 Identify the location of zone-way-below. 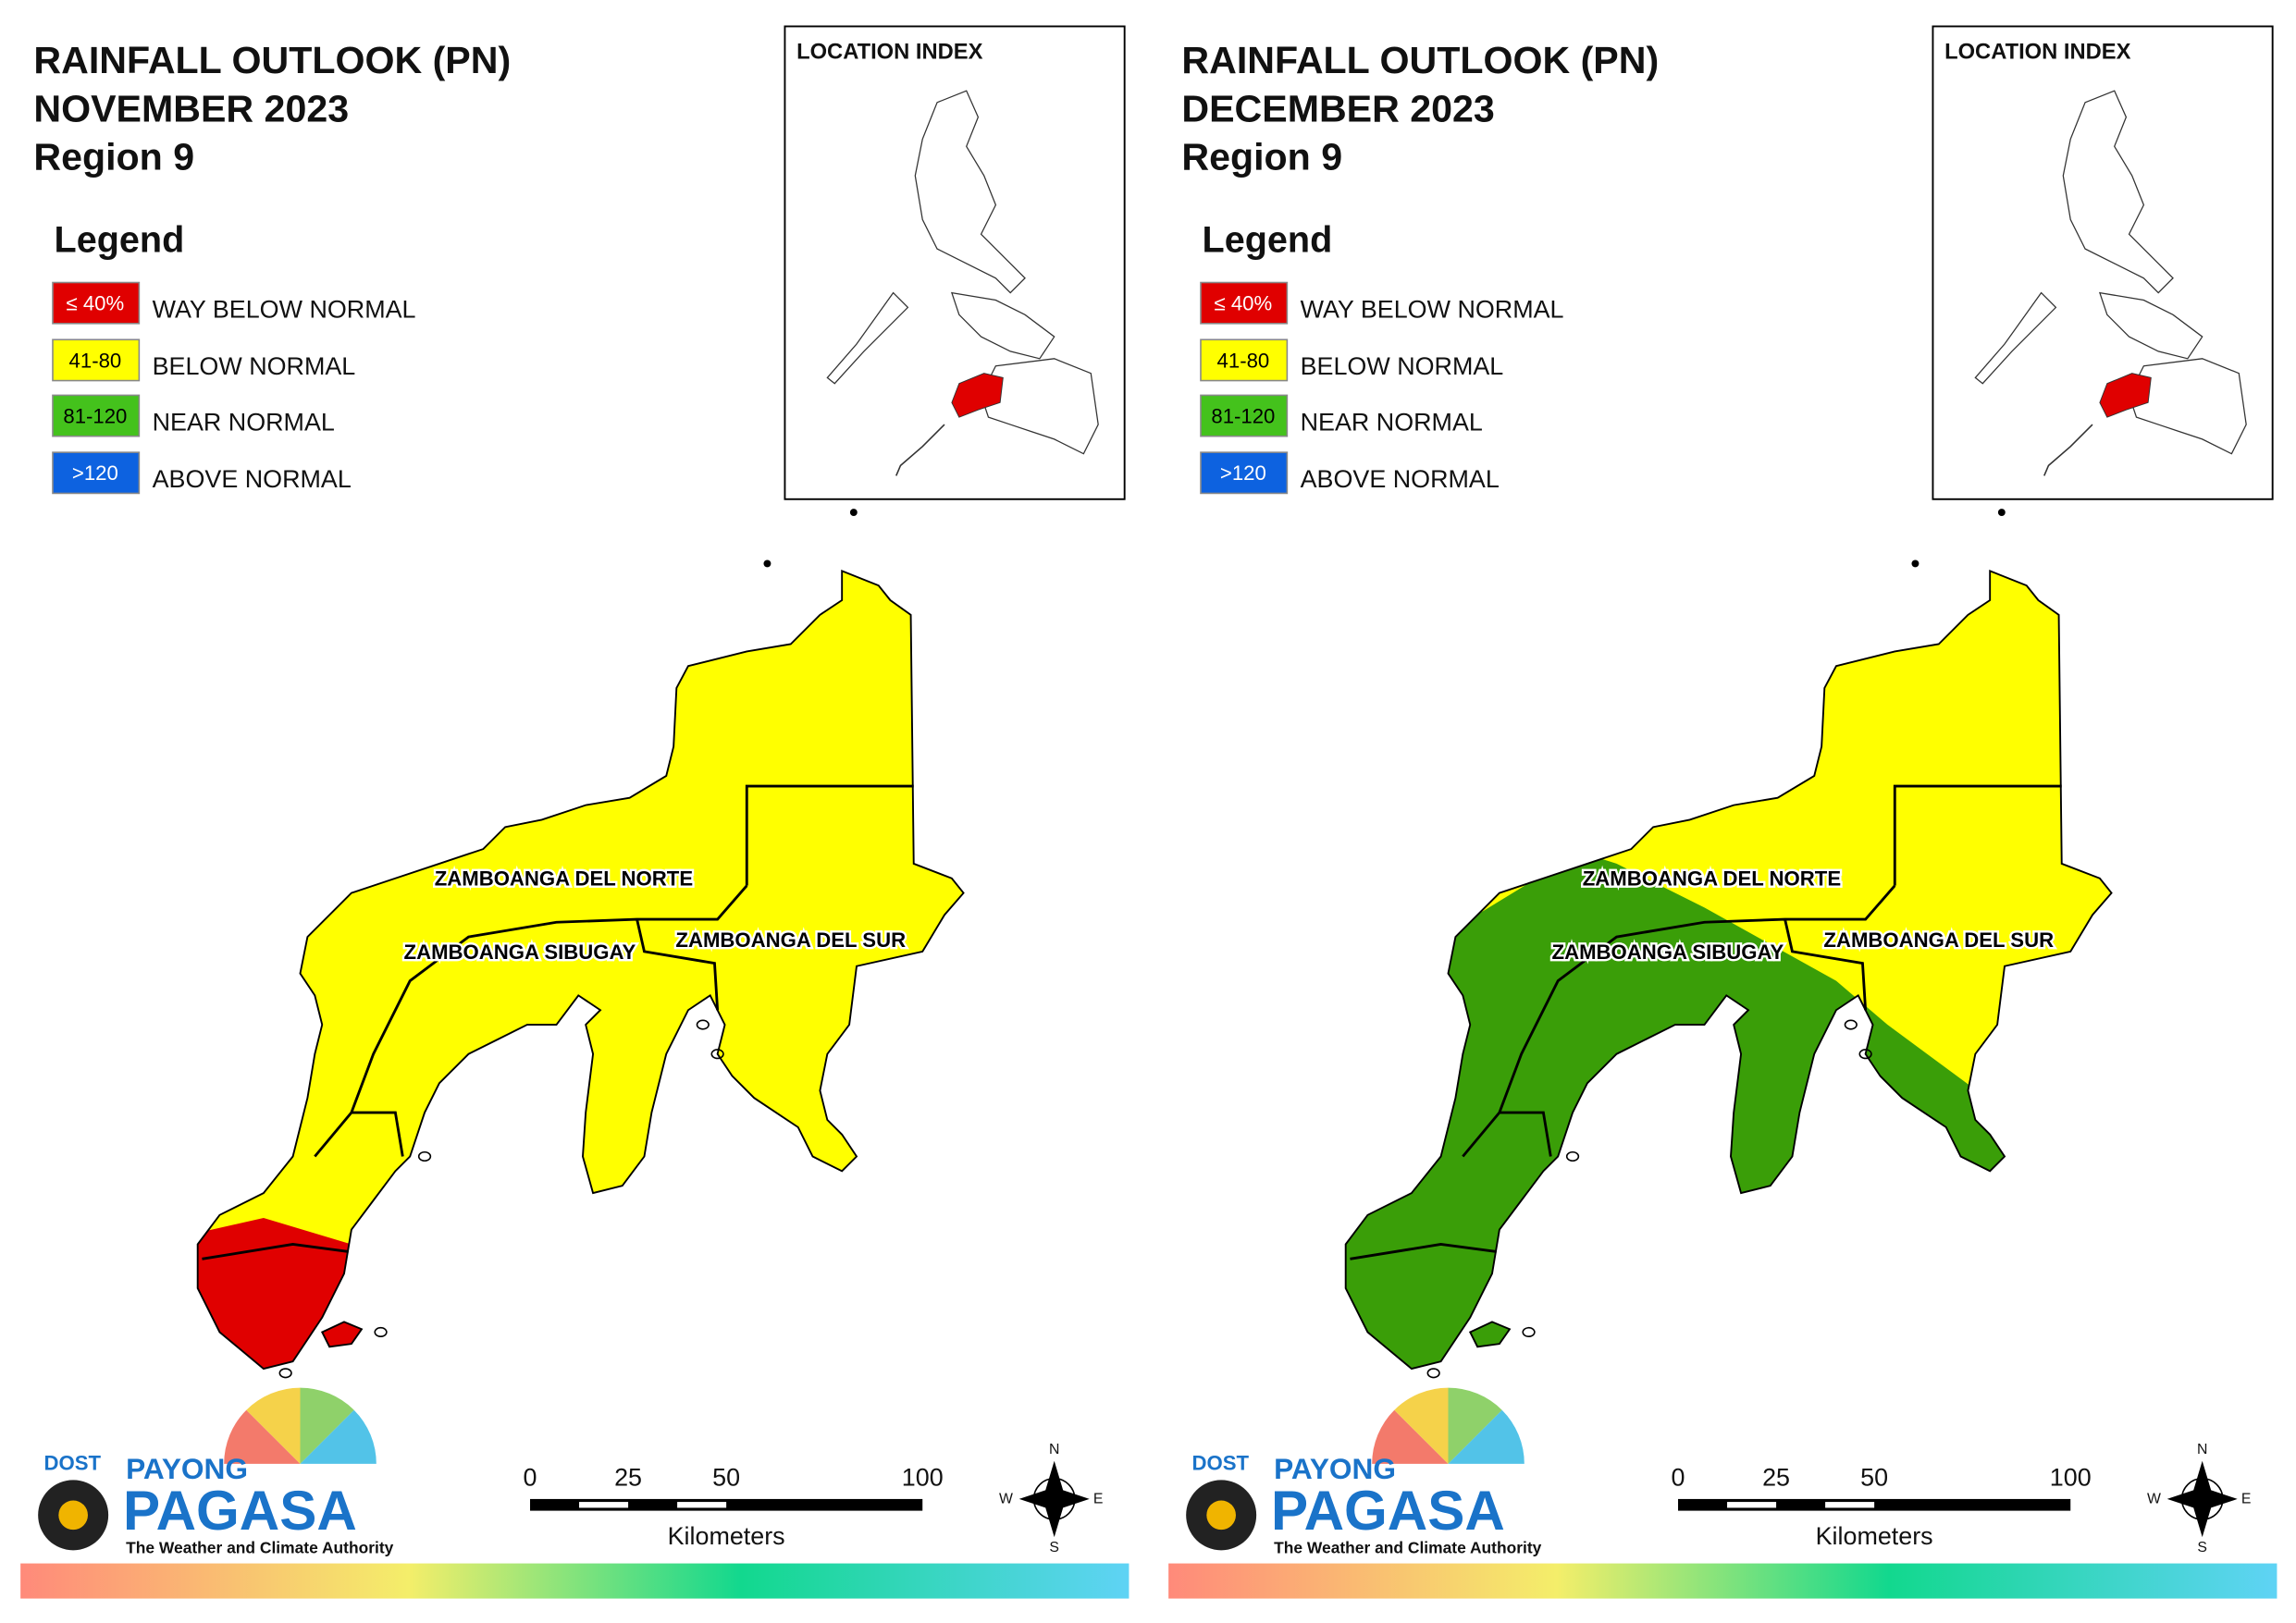
(289, 1294).